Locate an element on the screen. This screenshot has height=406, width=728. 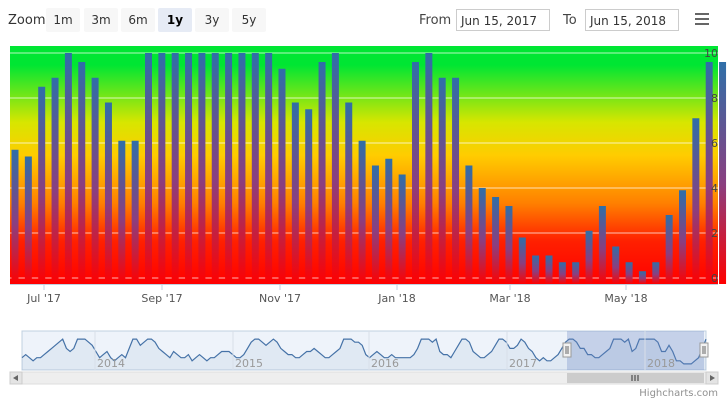
hamburger-menu-icon is located at coordinates (702, 21).